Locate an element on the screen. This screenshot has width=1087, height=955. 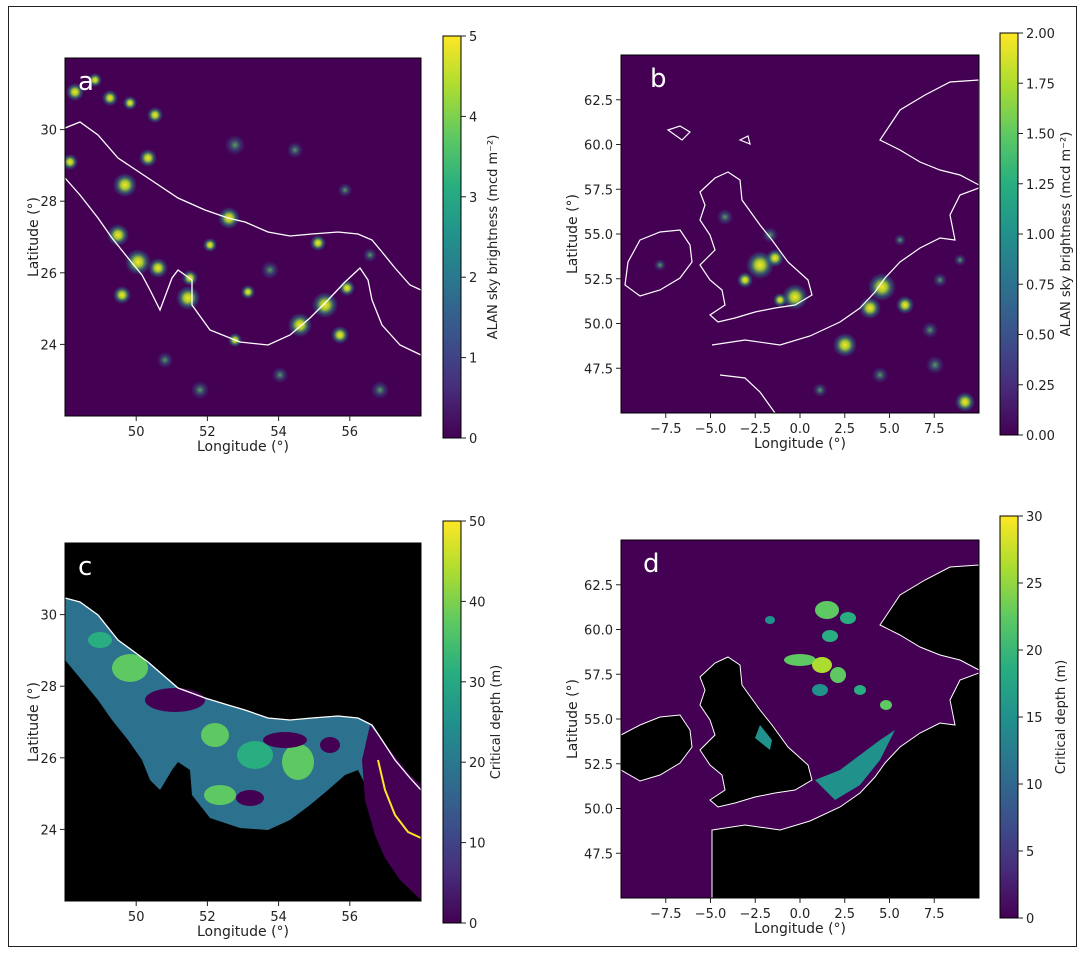
panel-c-colorbar-tick-label: 20 is located at coordinates (477, 763).